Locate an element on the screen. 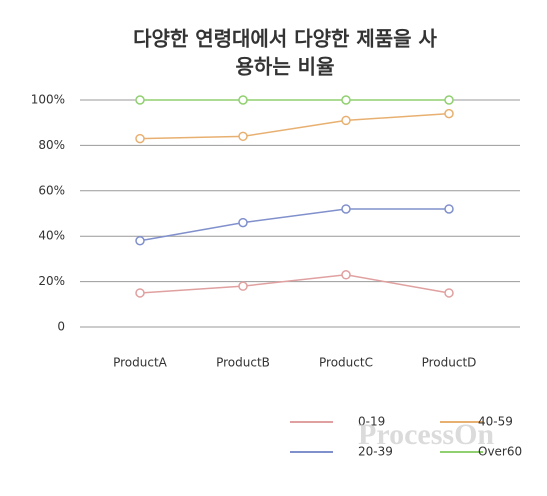  legend-label: Over60 is located at coordinates (500, 452).